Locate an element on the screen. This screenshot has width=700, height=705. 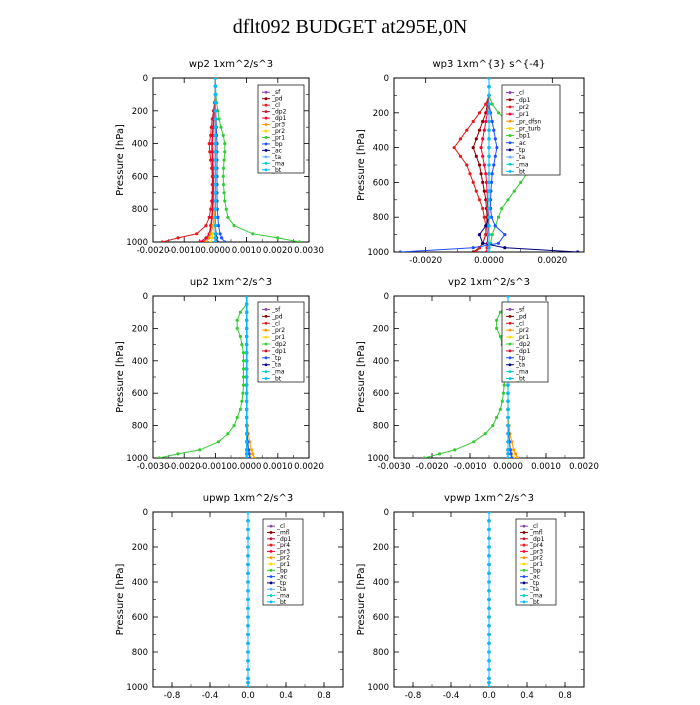
legend-label: _ta is located at coordinates (281, 589).